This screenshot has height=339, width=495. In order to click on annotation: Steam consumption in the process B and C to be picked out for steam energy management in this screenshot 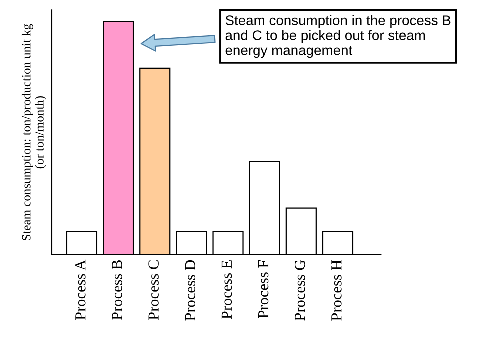, I will do `click(338, 36)`.